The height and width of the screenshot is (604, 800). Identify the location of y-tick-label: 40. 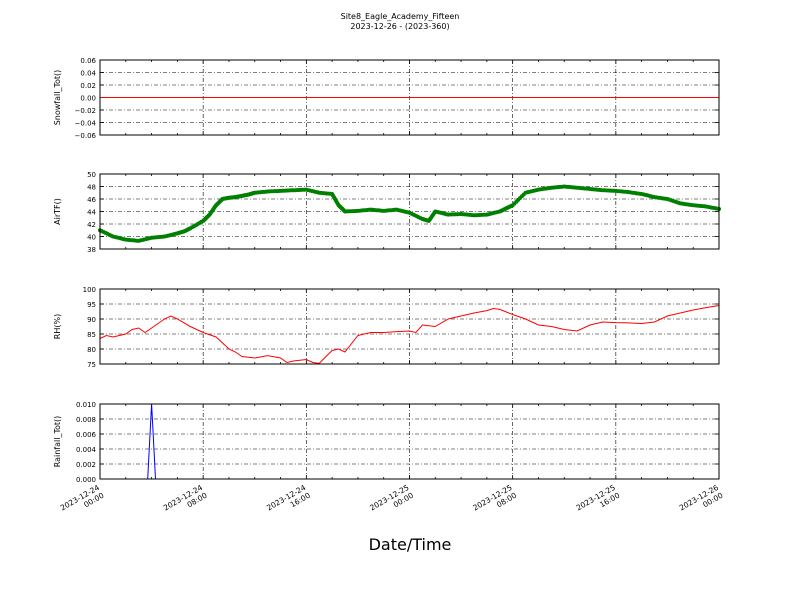
(91, 238).